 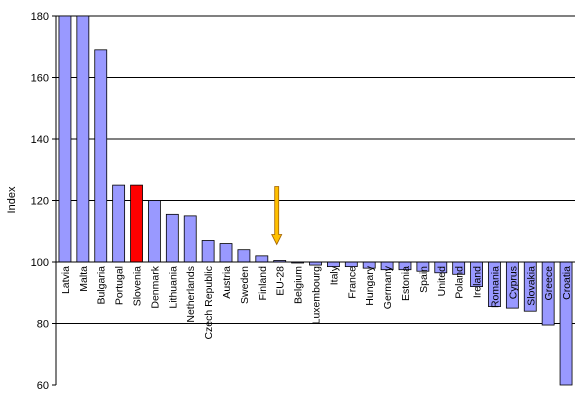 What do you see at coordinates (40, 17) in the screenshot?
I see `y-tick-label: 180` at bounding box center [40, 17].